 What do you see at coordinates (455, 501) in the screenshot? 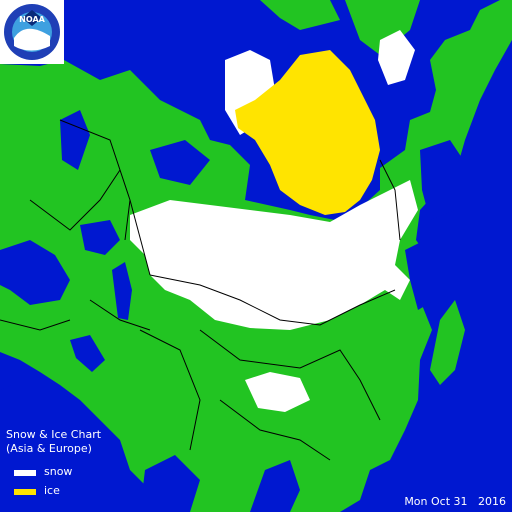
I see `date-label: Mon Oct 31 2016` at bounding box center [455, 501].